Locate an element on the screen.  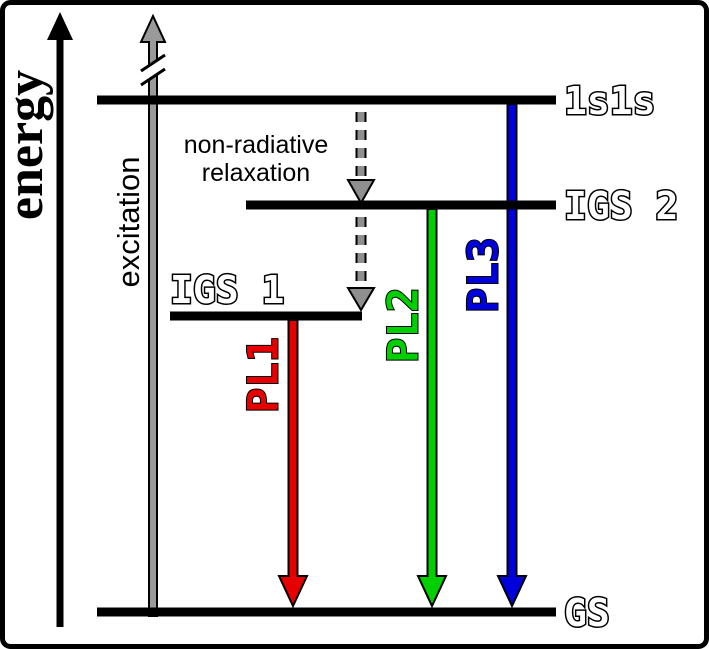
break-gap is located at coordinates (153, 70).